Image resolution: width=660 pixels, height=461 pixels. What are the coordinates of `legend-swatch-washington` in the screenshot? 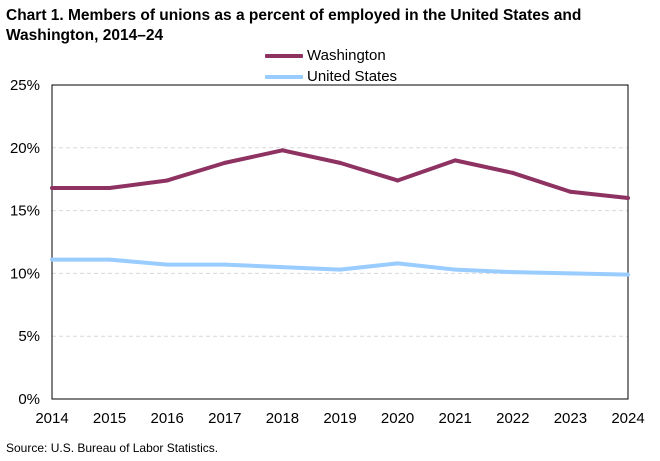 It's located at (284, 55).